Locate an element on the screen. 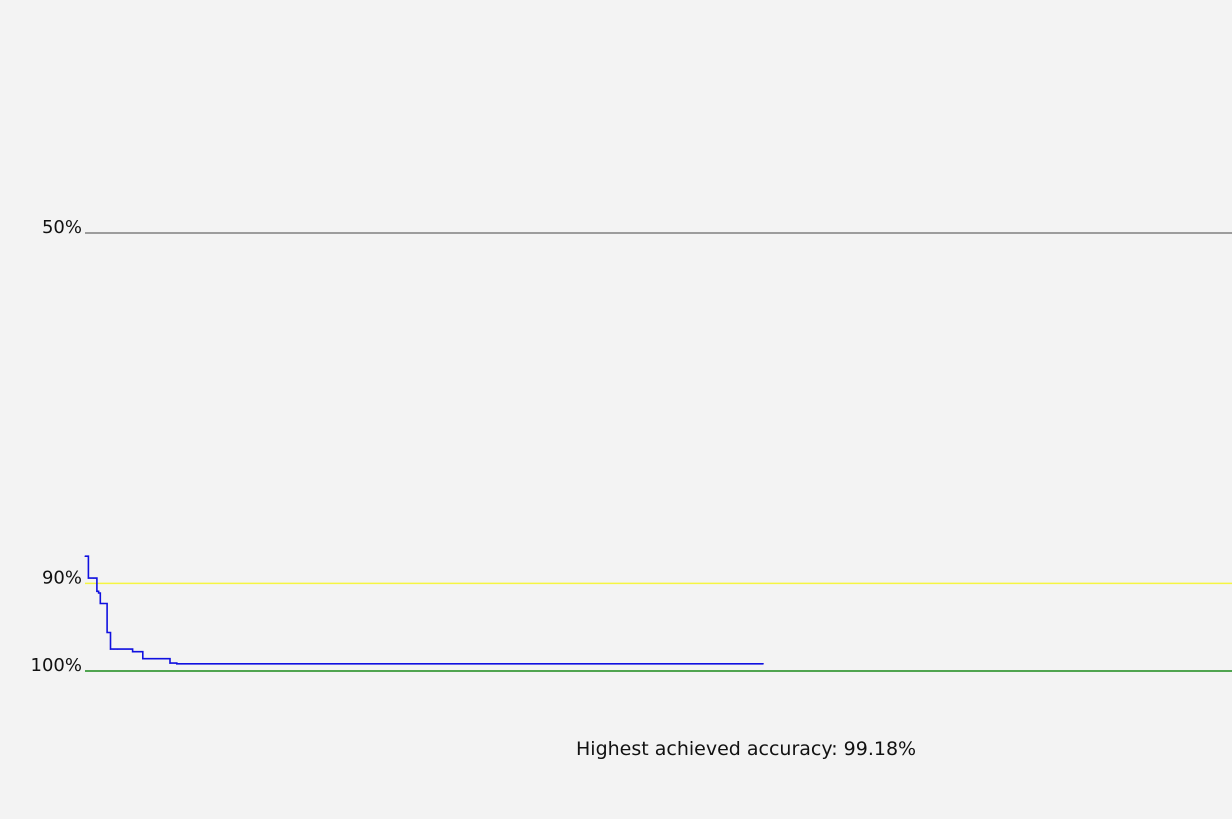  tick-label-50: 50% is located at coordinates (62, 227).